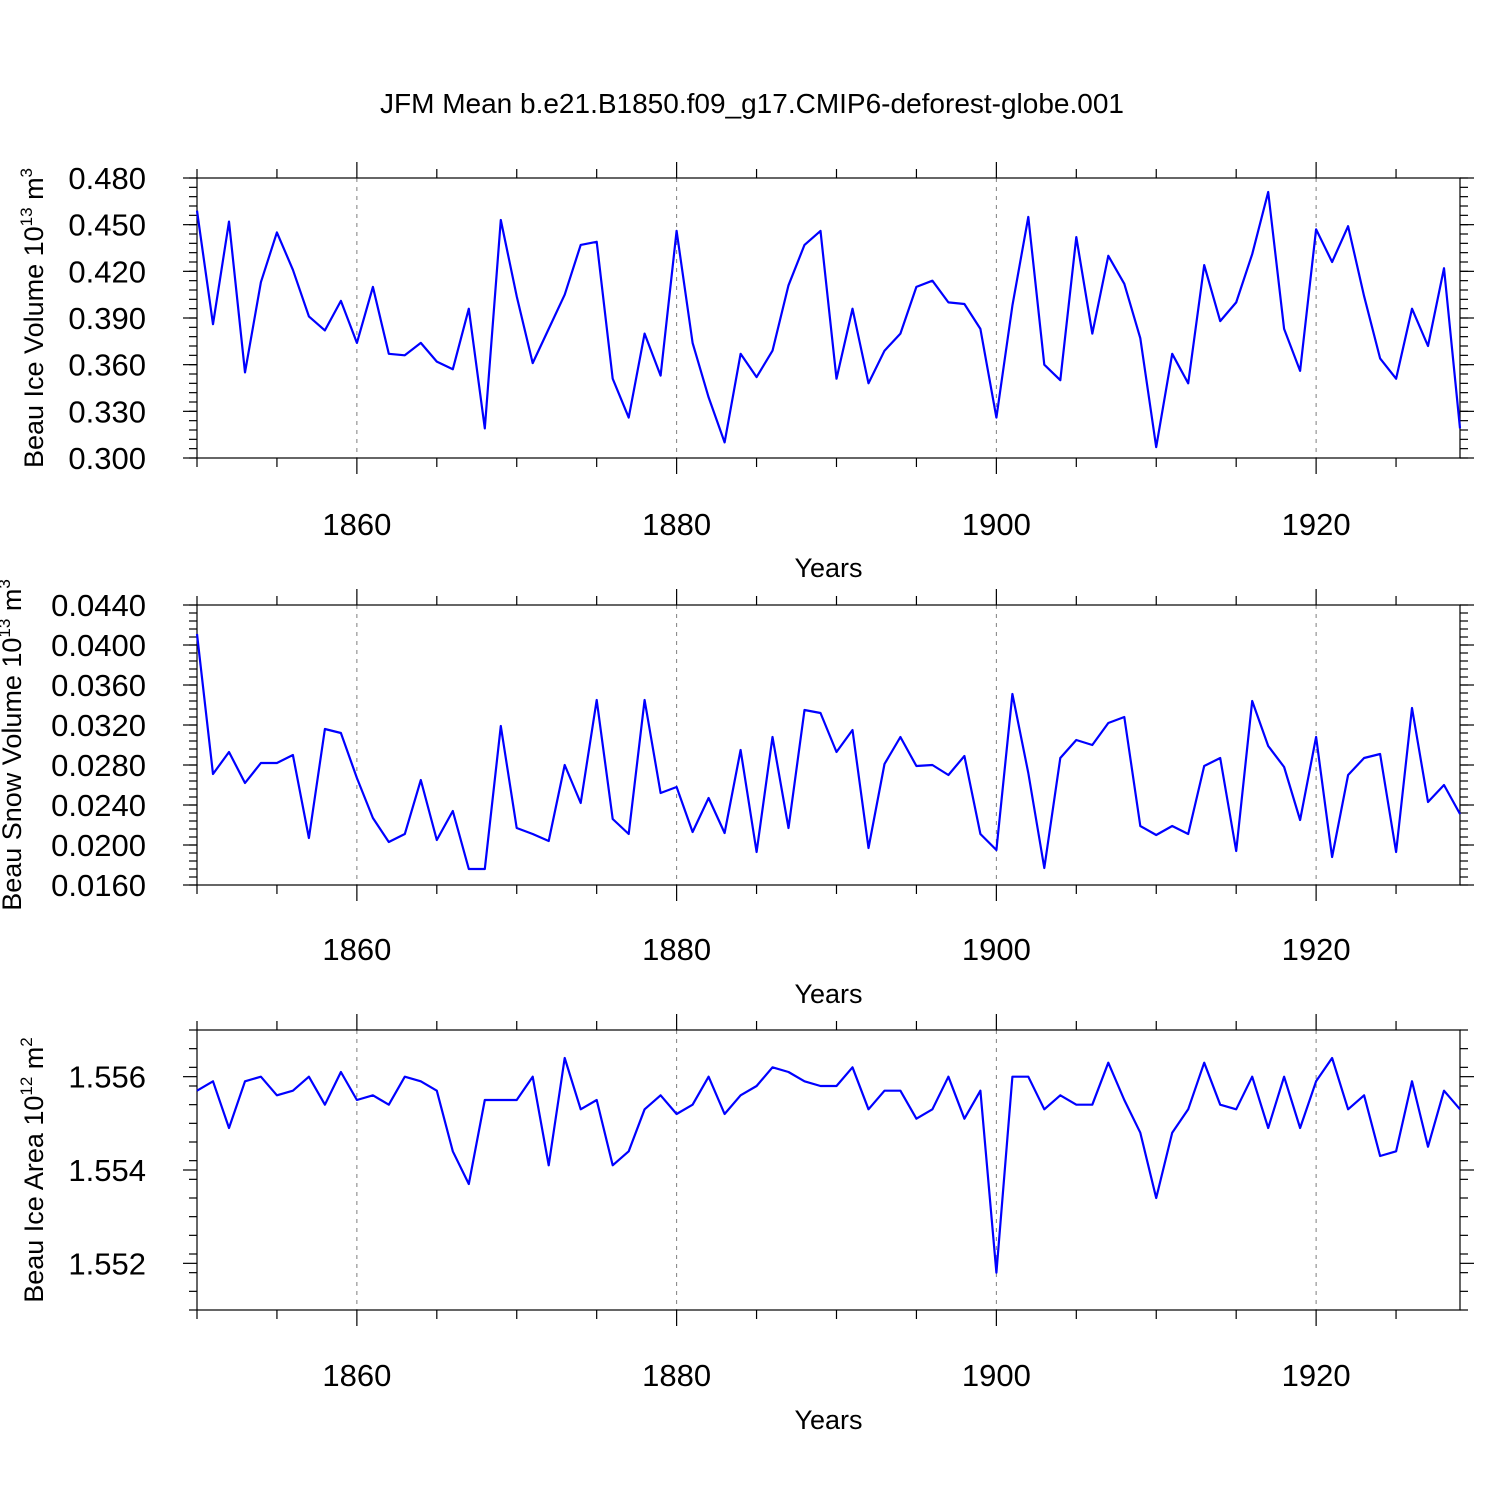 The height and width of the screenshot is (1500, 1500). Describe the element at coordinates (107, 318) in the screenshot. I see `y-tick-label: 0.390` at that location.